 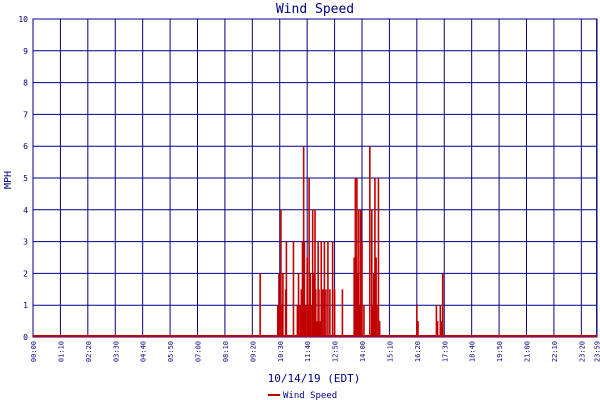 I want to click on x-tick-label: 08:10, so click(x=226, y=351).